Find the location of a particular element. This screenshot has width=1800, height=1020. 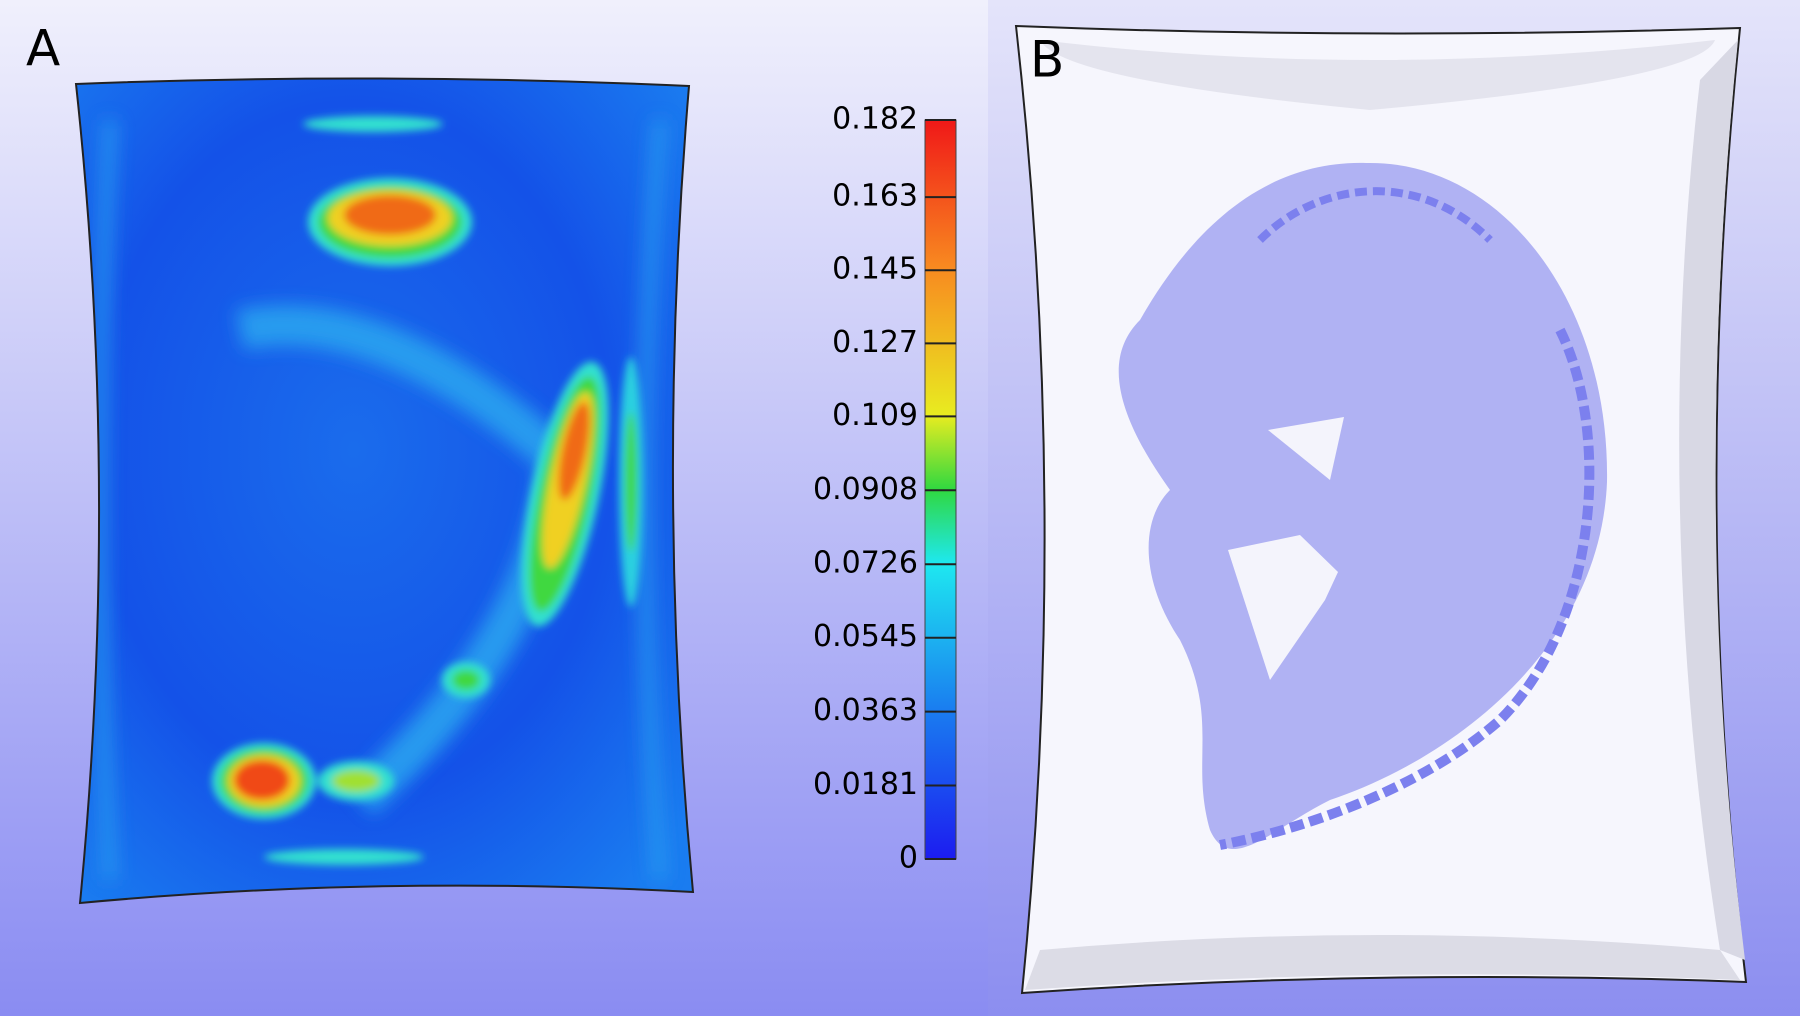

tick-label: 0.0545 is located at coordinates (865, 636).